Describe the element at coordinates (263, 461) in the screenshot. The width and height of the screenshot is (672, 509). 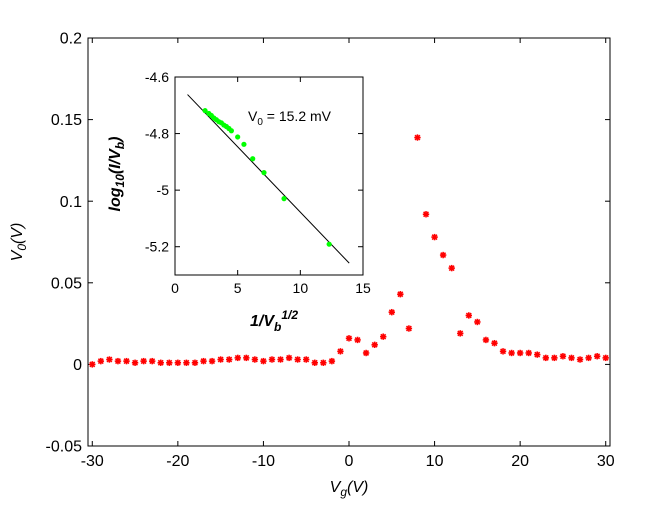
I see `main-xtick-label: -10` at that location.